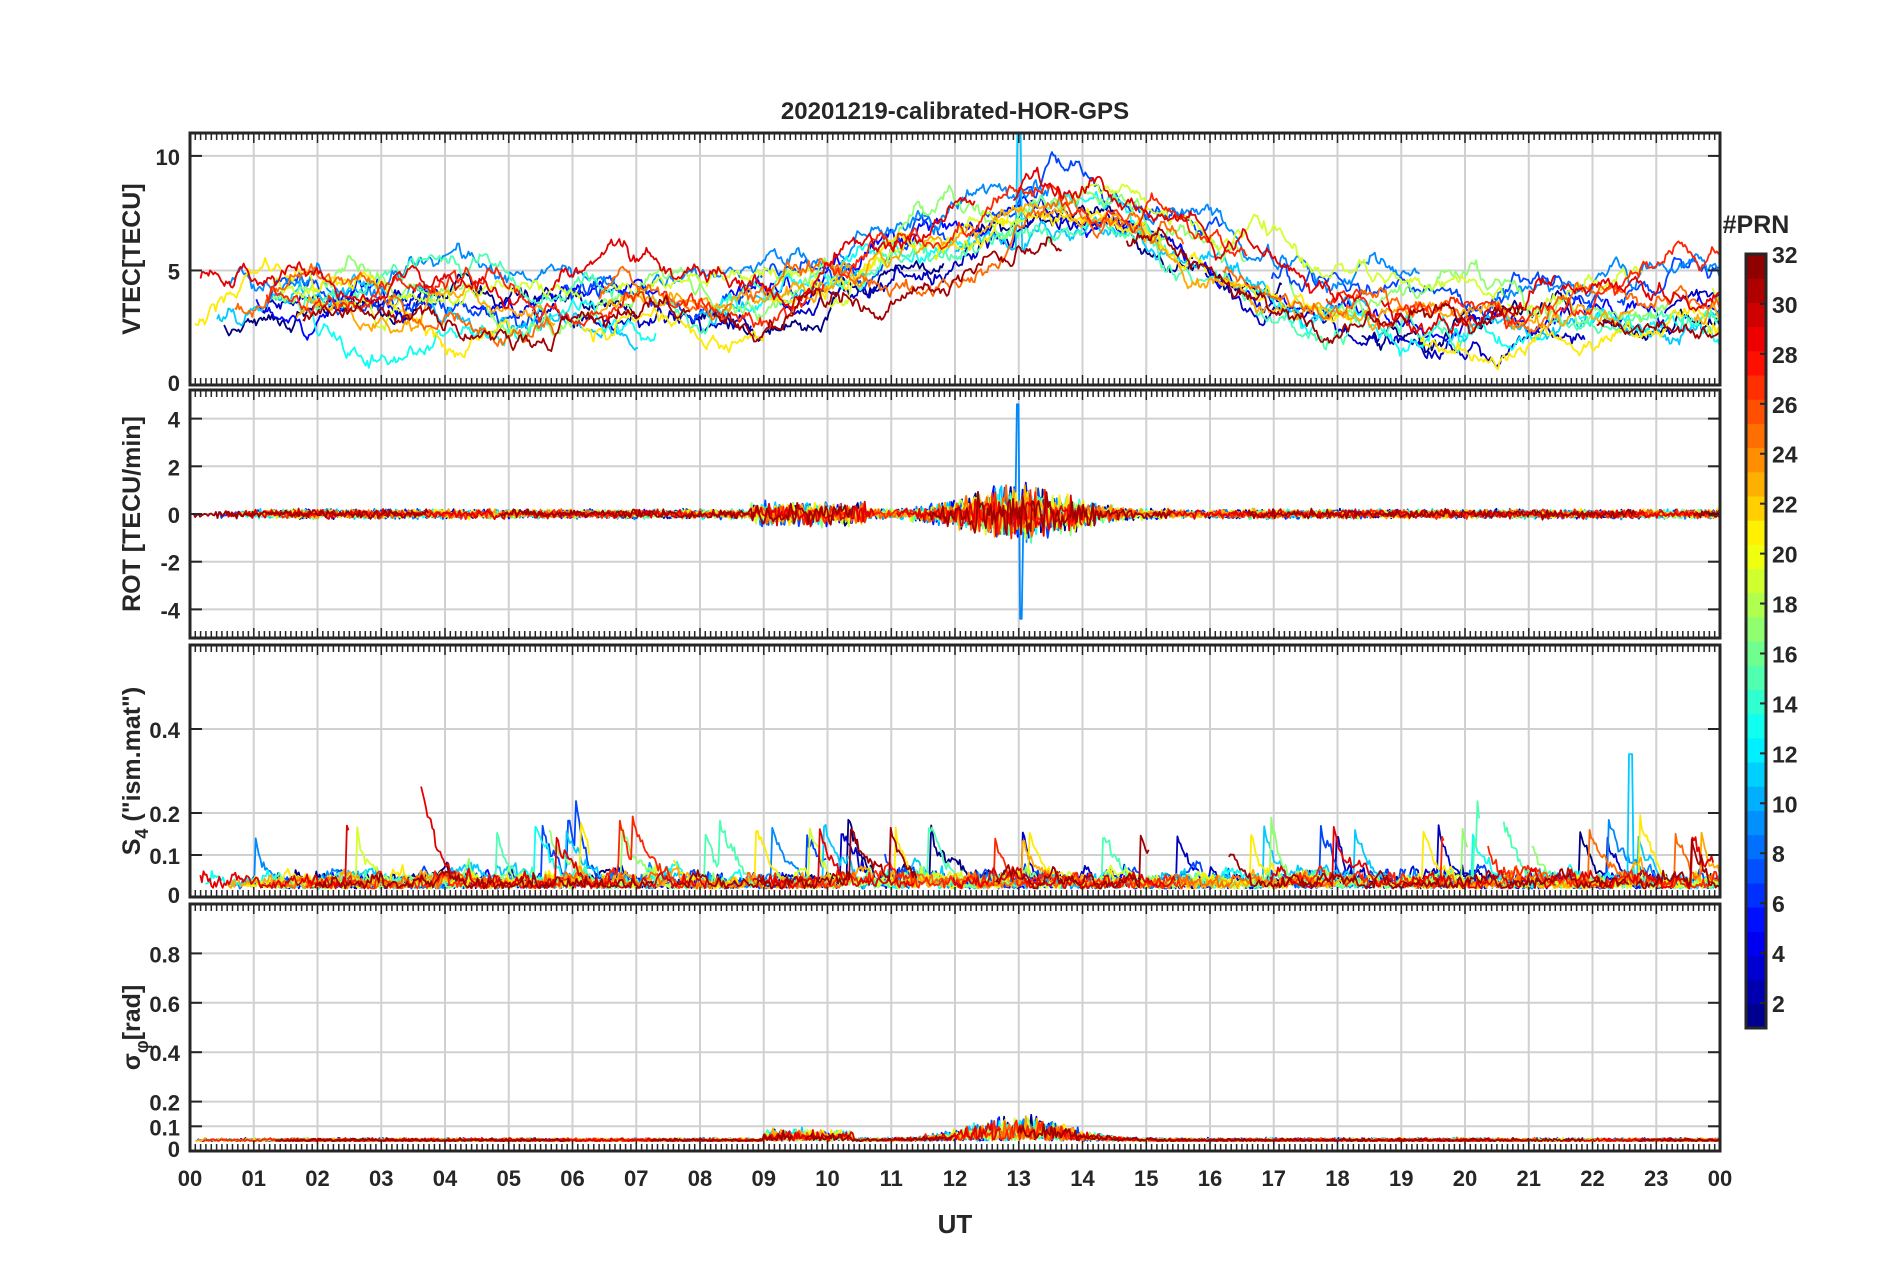 This screenshot has width=1902, height=1272. What do you see at coordinates (1785, 704) in the screenshot?
I see `colorbar-tick-label: 14` at bounding box center [1785, 704].